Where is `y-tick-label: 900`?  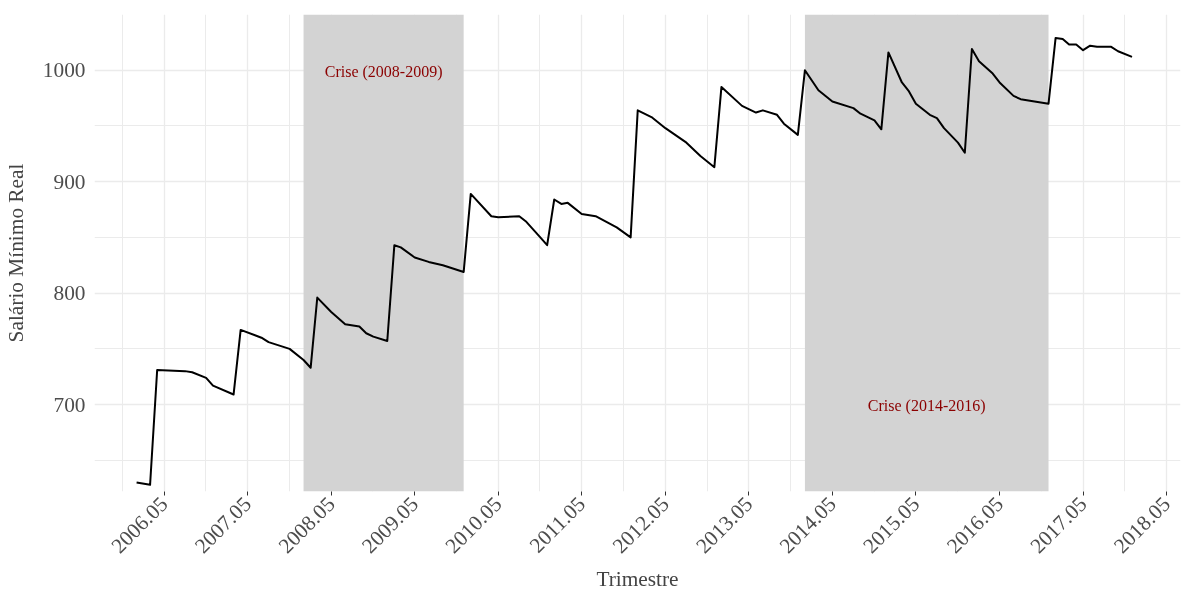
y-tick-label: 900 is located at coordinates (69, 181).